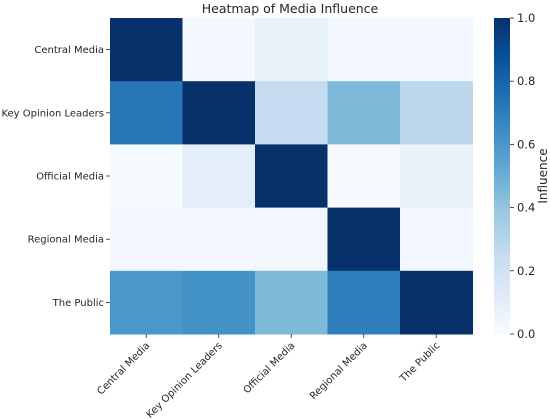 This screenshot has height=419, width=550. What do you see at coordinates (526, 144) in the screenshot?
I see `colorbar-tick-label: 0.6` at bounding box center [526, 144].